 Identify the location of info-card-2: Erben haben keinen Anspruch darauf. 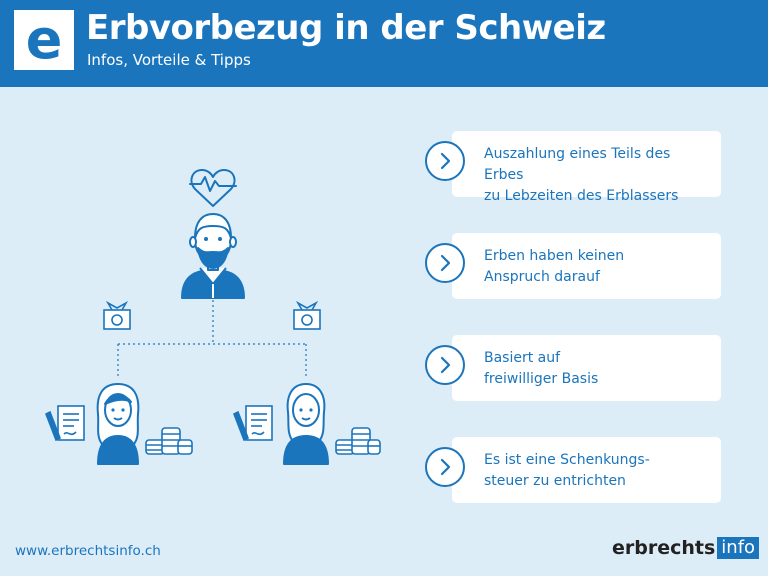
(573, 266).